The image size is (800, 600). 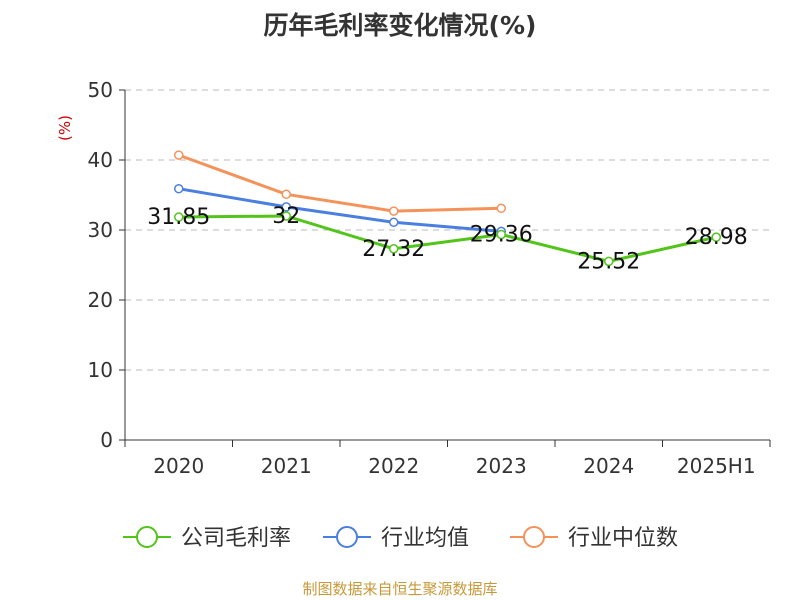 I want to click on data-label: 25.52, so click(x=608, y=261).